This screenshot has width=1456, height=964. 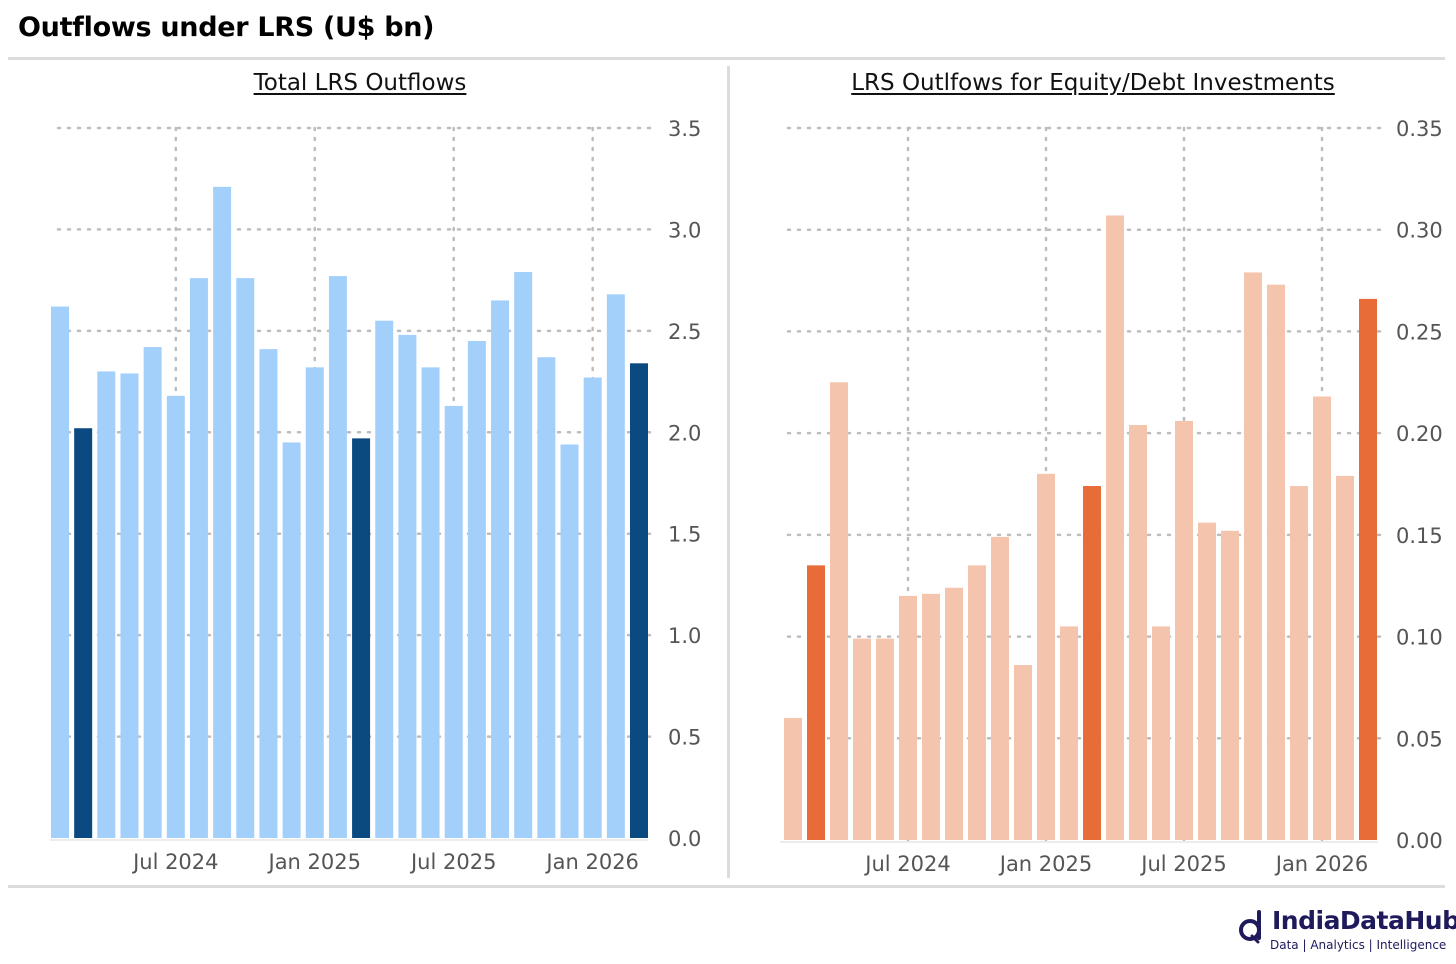 What do you see at coordinates (1419, 129) in the screenshot?
I see `right-ytick-label: 0.35` at bounding box center [1419, 129].